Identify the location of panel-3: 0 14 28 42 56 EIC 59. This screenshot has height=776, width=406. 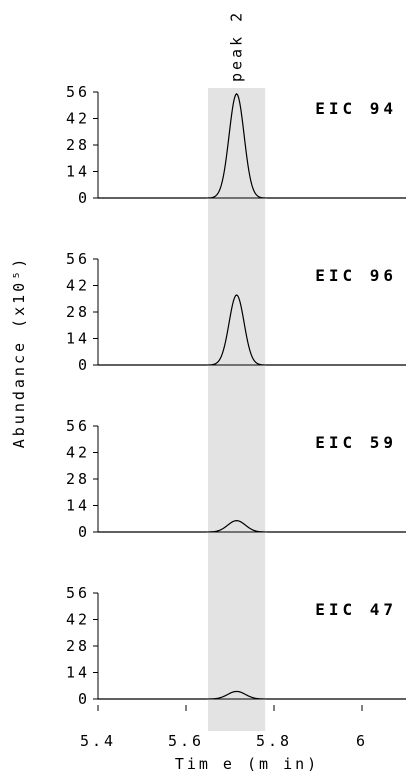
(236, 479).